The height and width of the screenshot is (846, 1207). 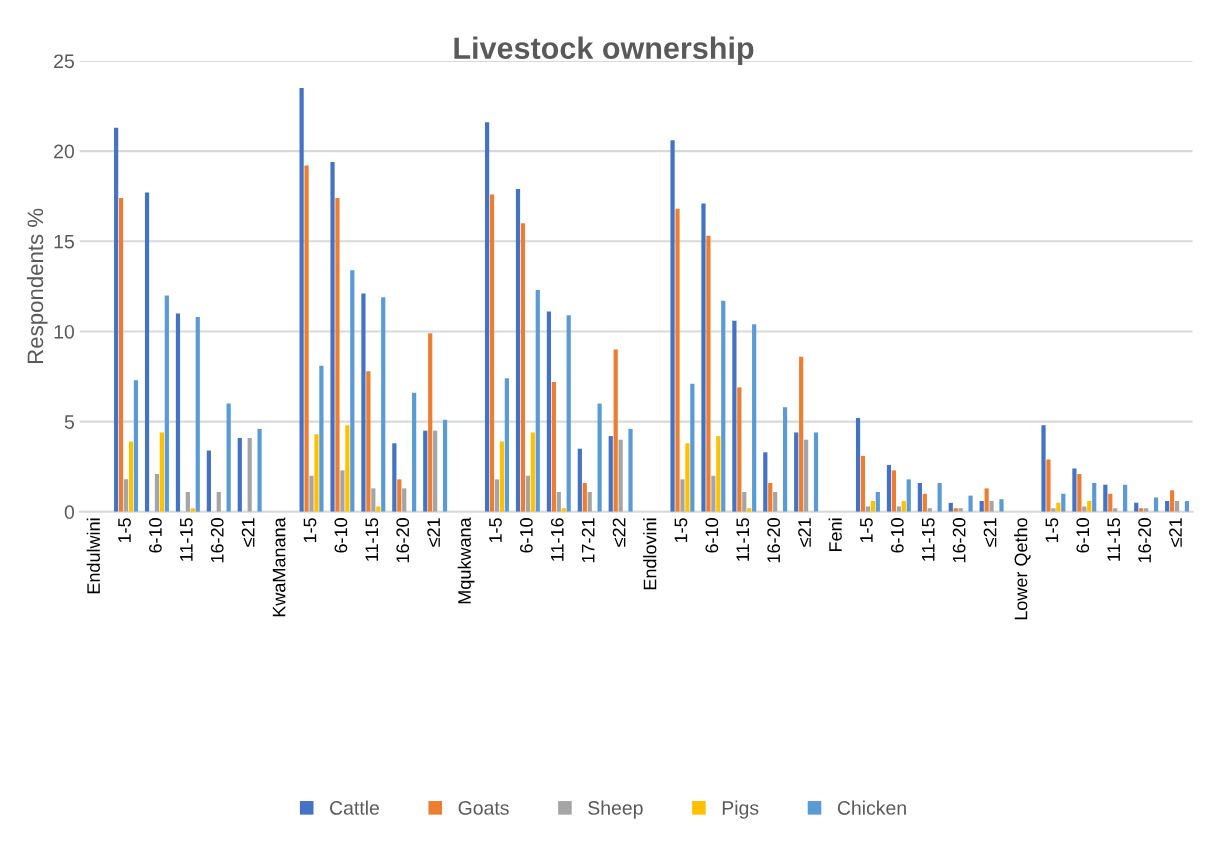 I want to click on y-tick-label: 0, so click(x=69, y=512).